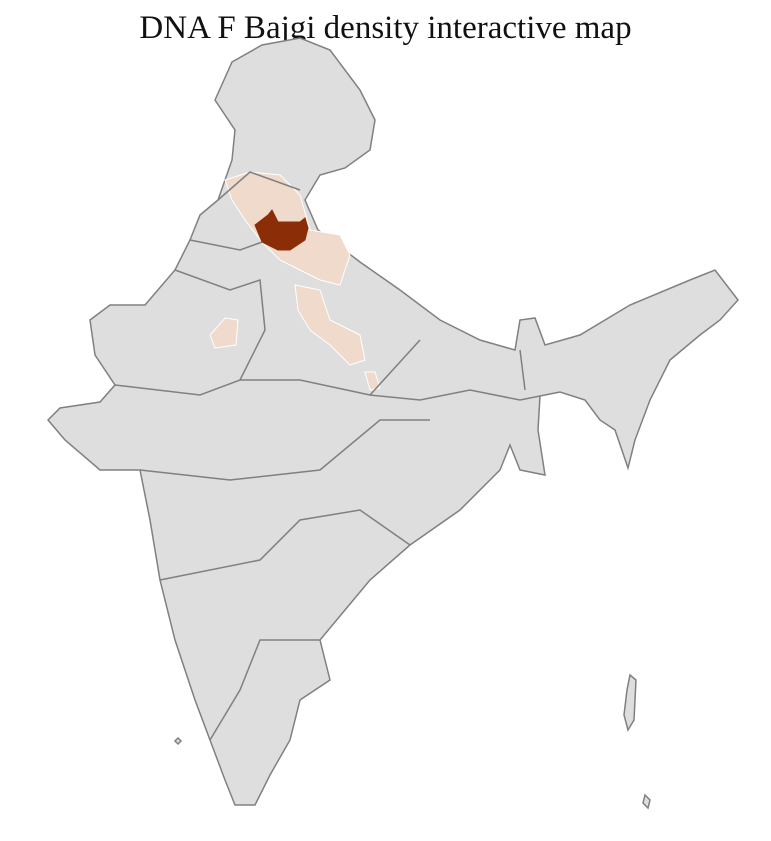  Describe the element at coordinates (646, 801) in the screenshot. I see `nicobar-islands` at that location.